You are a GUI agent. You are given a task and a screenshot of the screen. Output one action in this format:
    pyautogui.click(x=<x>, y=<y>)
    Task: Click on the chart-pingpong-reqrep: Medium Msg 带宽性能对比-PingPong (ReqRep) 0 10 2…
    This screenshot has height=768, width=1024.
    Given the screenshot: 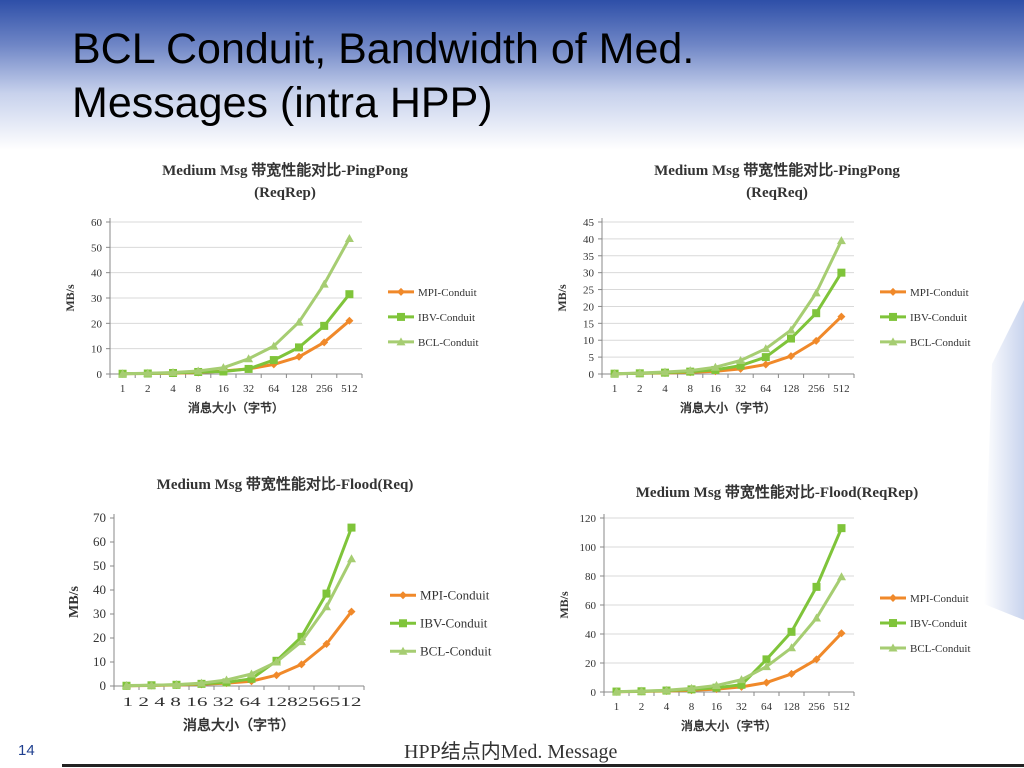 What is the action you would take?
    pyautogui.click(x=285, y=289)
    